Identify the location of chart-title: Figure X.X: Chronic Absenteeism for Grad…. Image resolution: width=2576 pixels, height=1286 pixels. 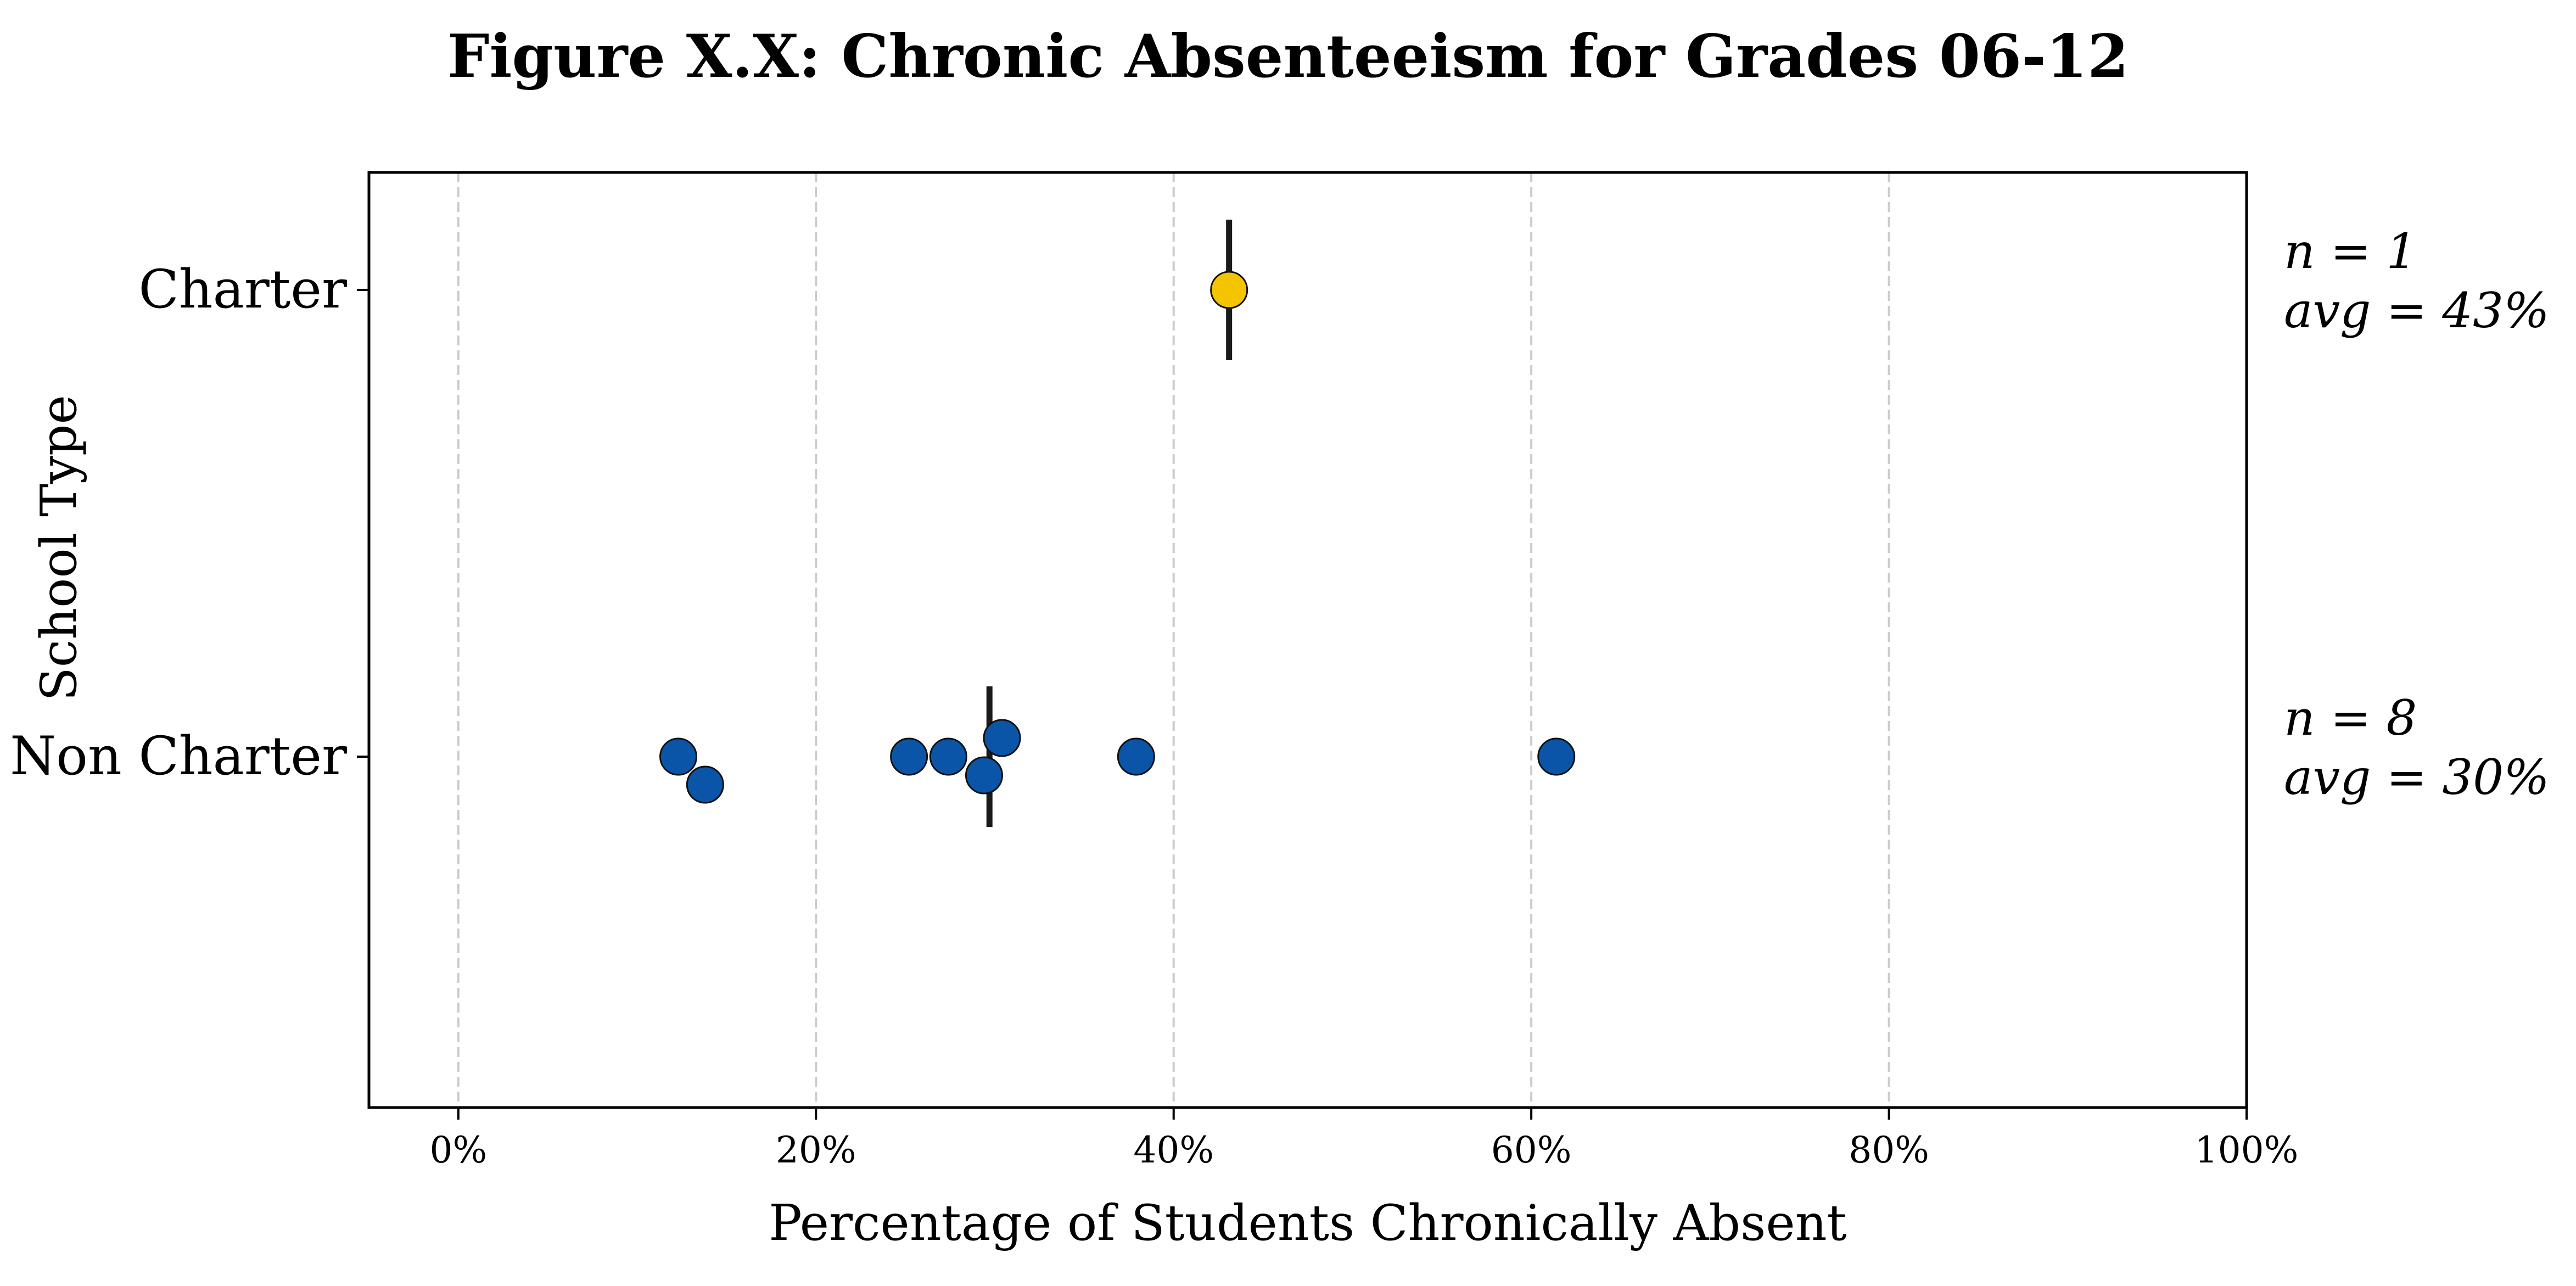
(1288, 56).